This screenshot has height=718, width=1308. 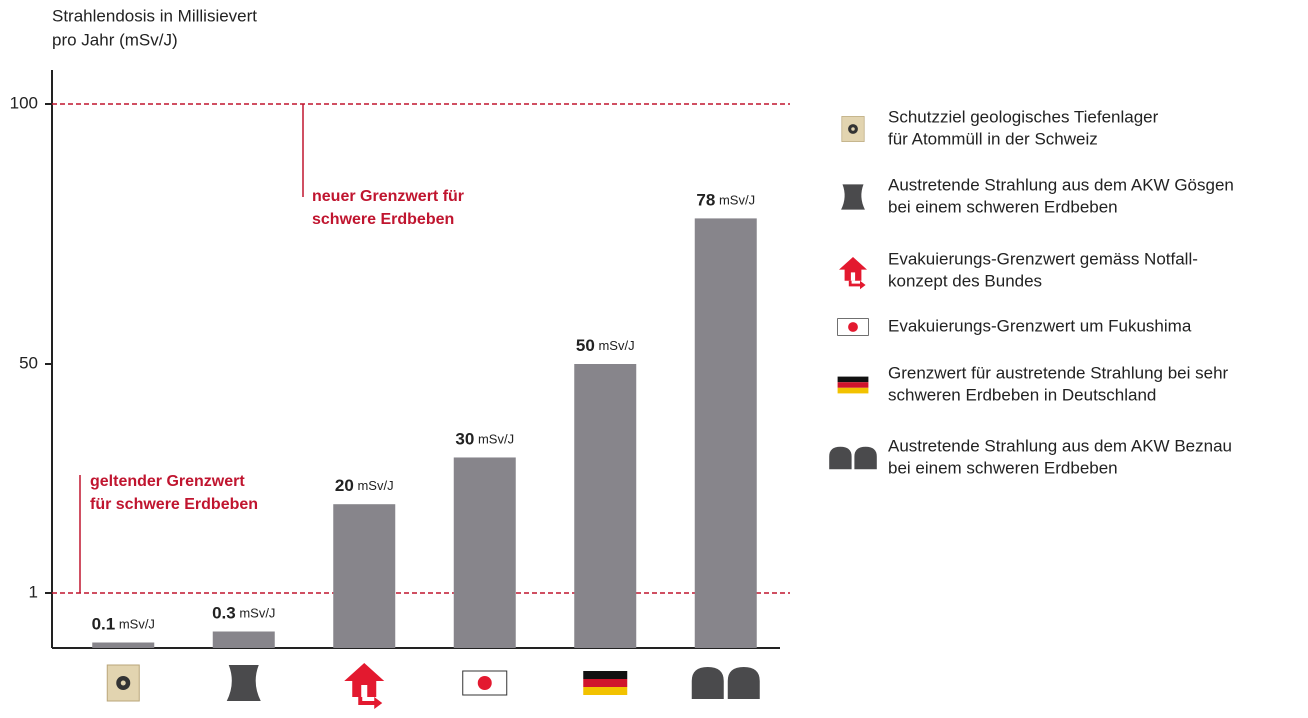 I want to click on value-label: 20 mSv/J, so click(x=364, y=486).